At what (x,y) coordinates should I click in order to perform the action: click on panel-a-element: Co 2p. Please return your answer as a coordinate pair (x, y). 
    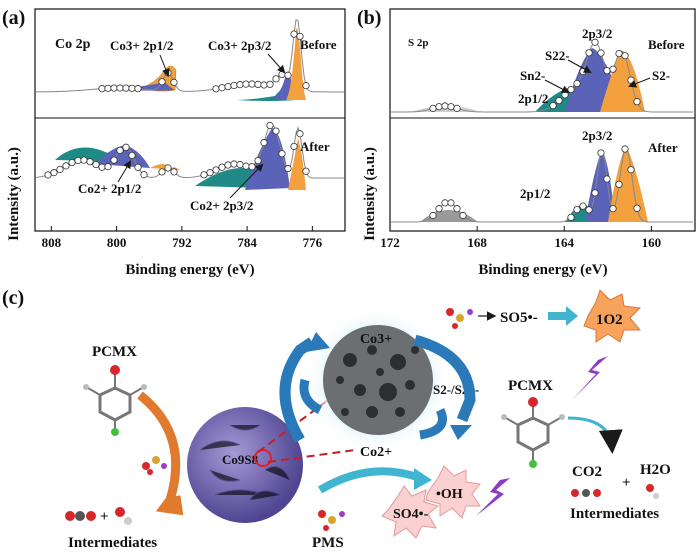
    Looking at the image, I should click on (73, 44).